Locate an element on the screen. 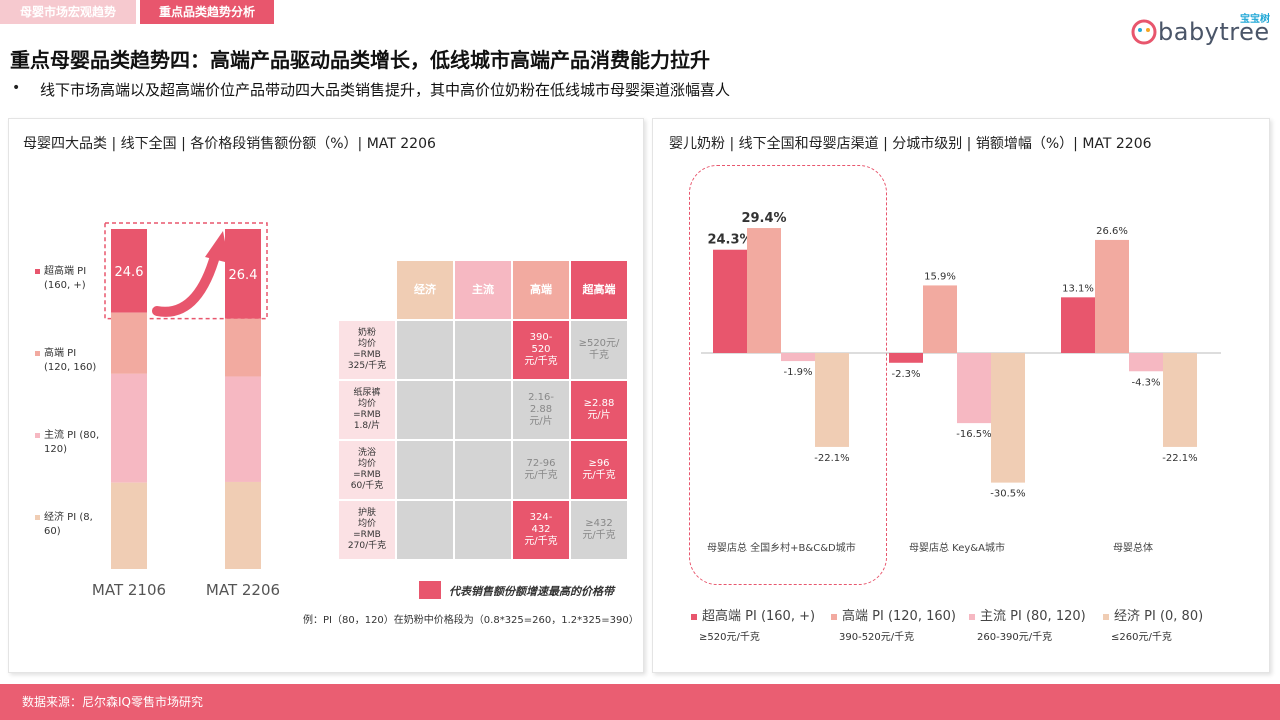 The width and height of the screenshot is (1280, 720). category-label: 母婴总体 is located at coordinates (1133, 548).